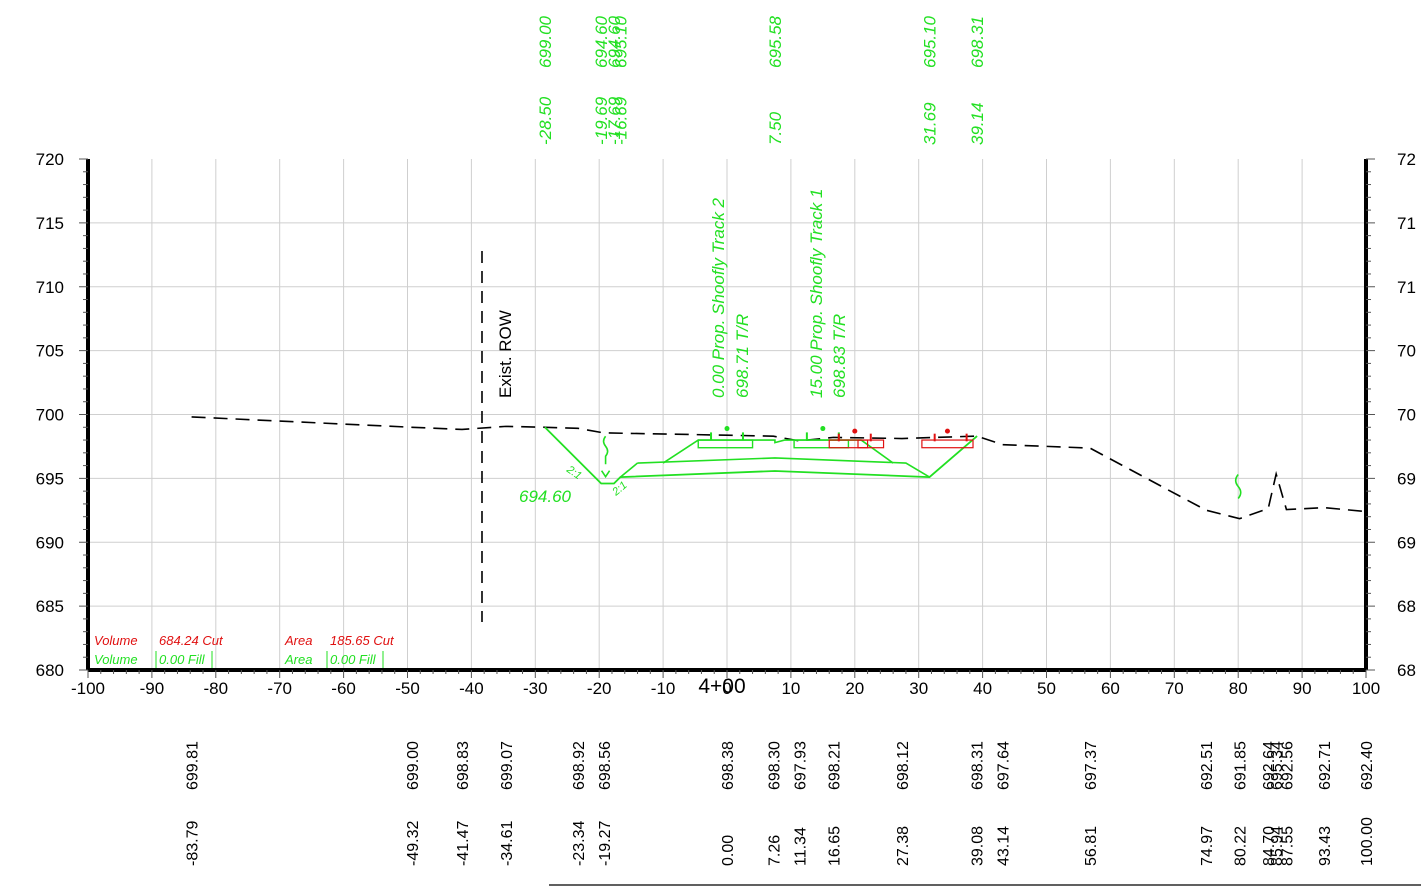 The image size is (1421, 888). I want to click on cut-area-label: Area, so click(298, 640).